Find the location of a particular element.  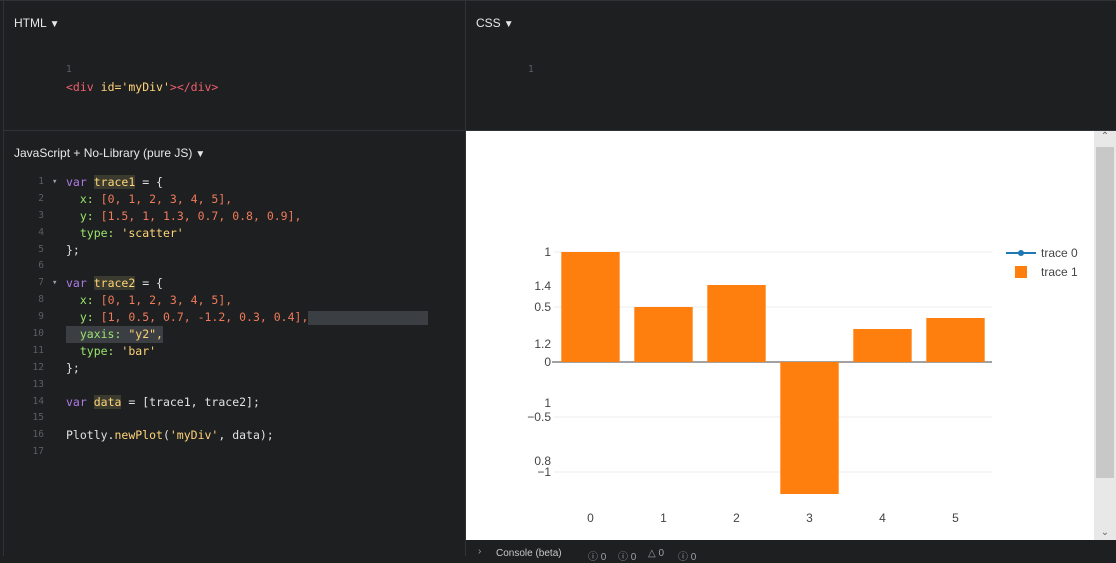

code-text: <div id='myDiv'></div> is located at coordinates (142, 86).